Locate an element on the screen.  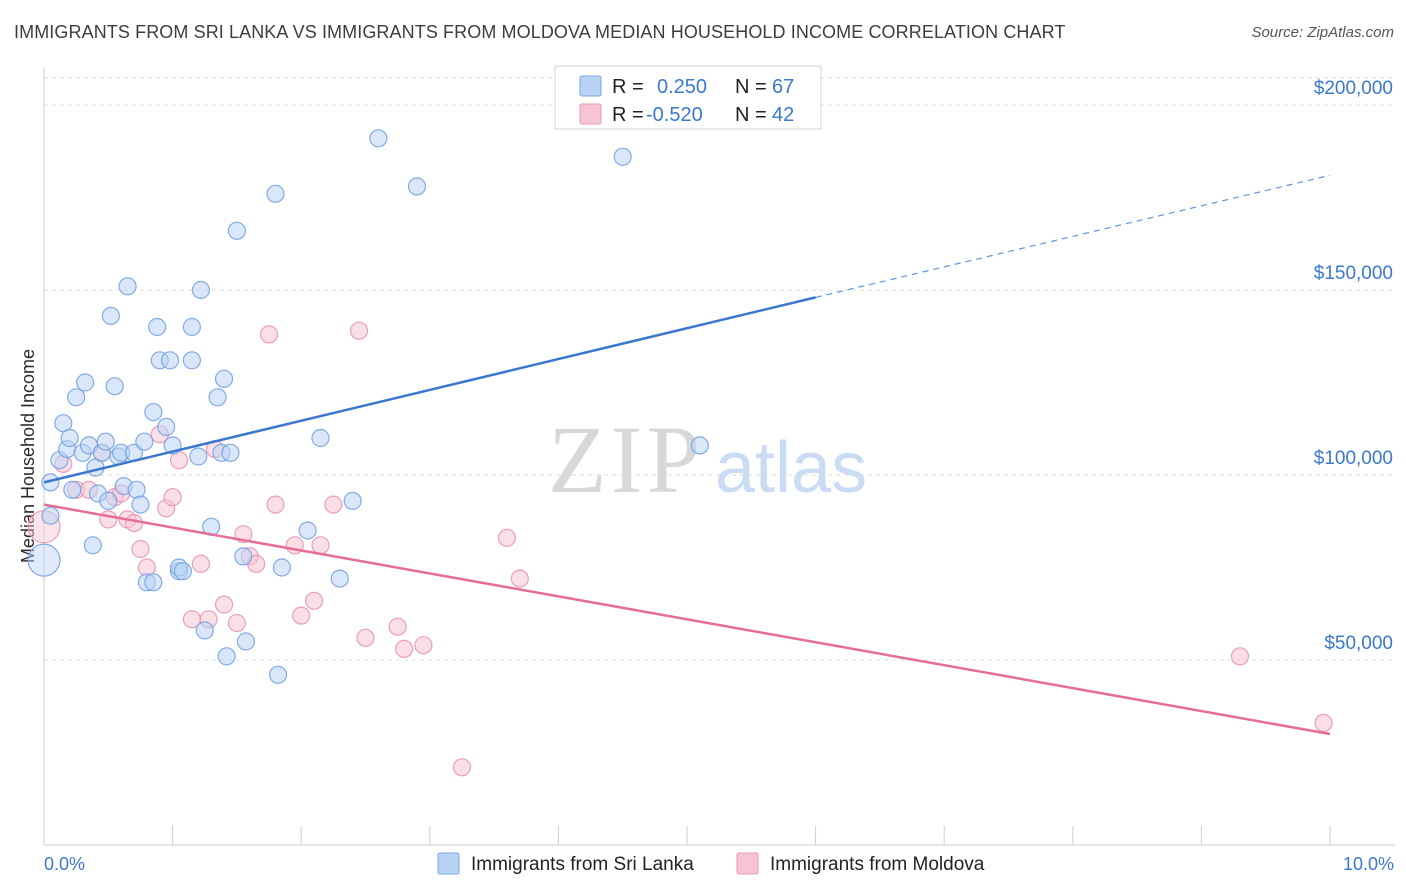
trend-line-sri-lanka-extension is located at coordinates (1073, 236).